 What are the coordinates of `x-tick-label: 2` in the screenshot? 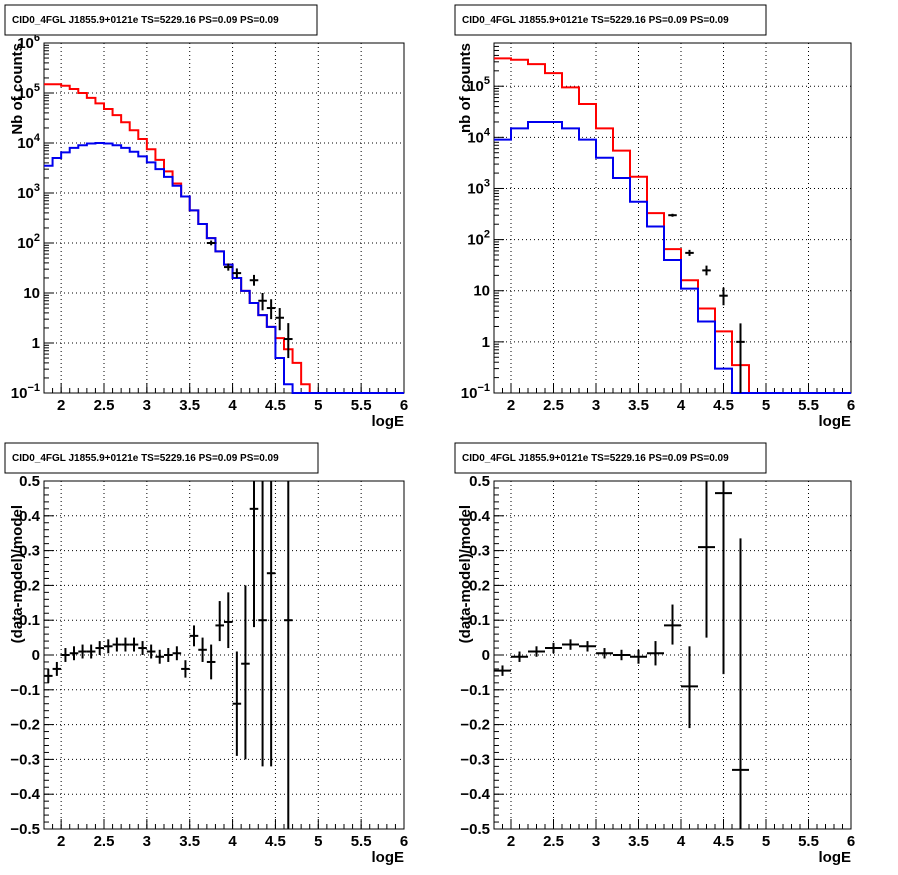 It's located at (61, 405).